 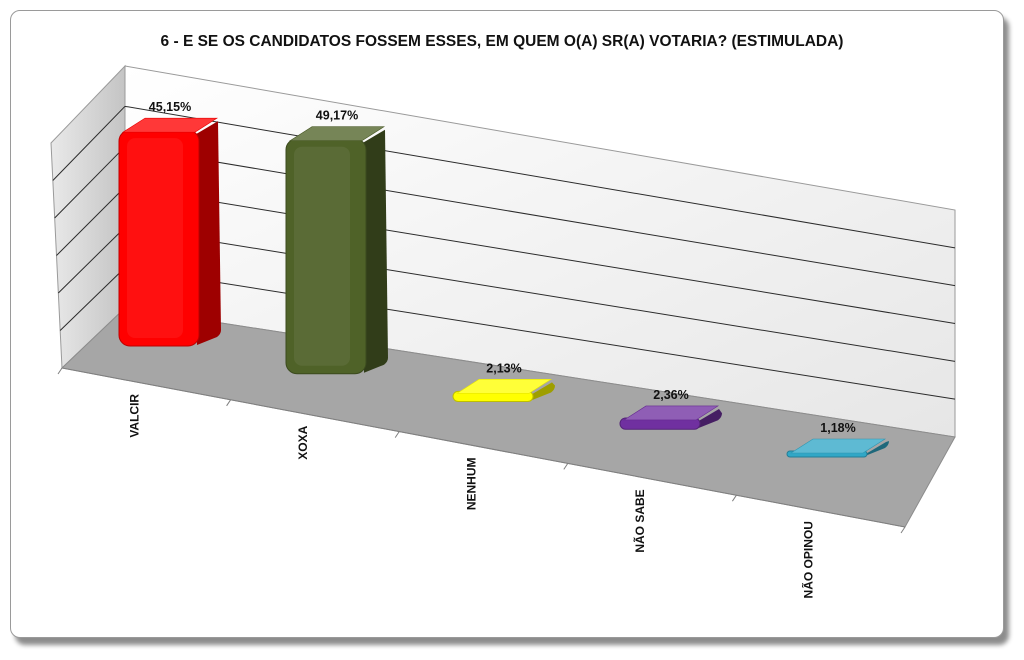 What do you see at coordinates (808, 559) in the screenshot?
I see `category-label: NÃO OPINOU` at bounding box center [808, 559].